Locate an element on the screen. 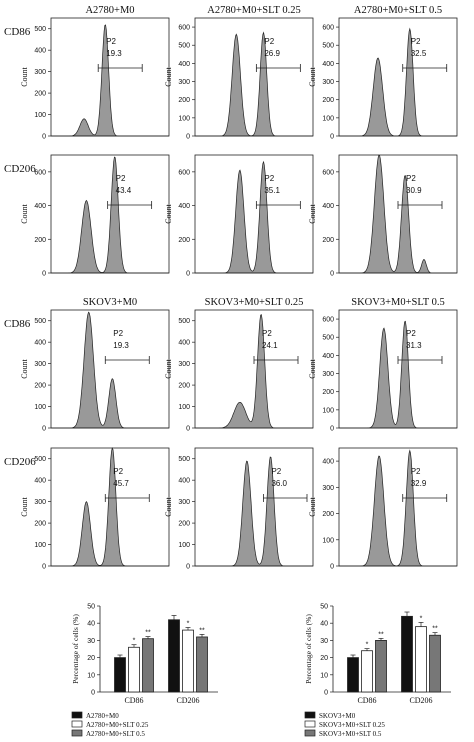 The height and width of the screenshot is (742, 474). y-tick-label: 40 is located at coordinates (91, 624).